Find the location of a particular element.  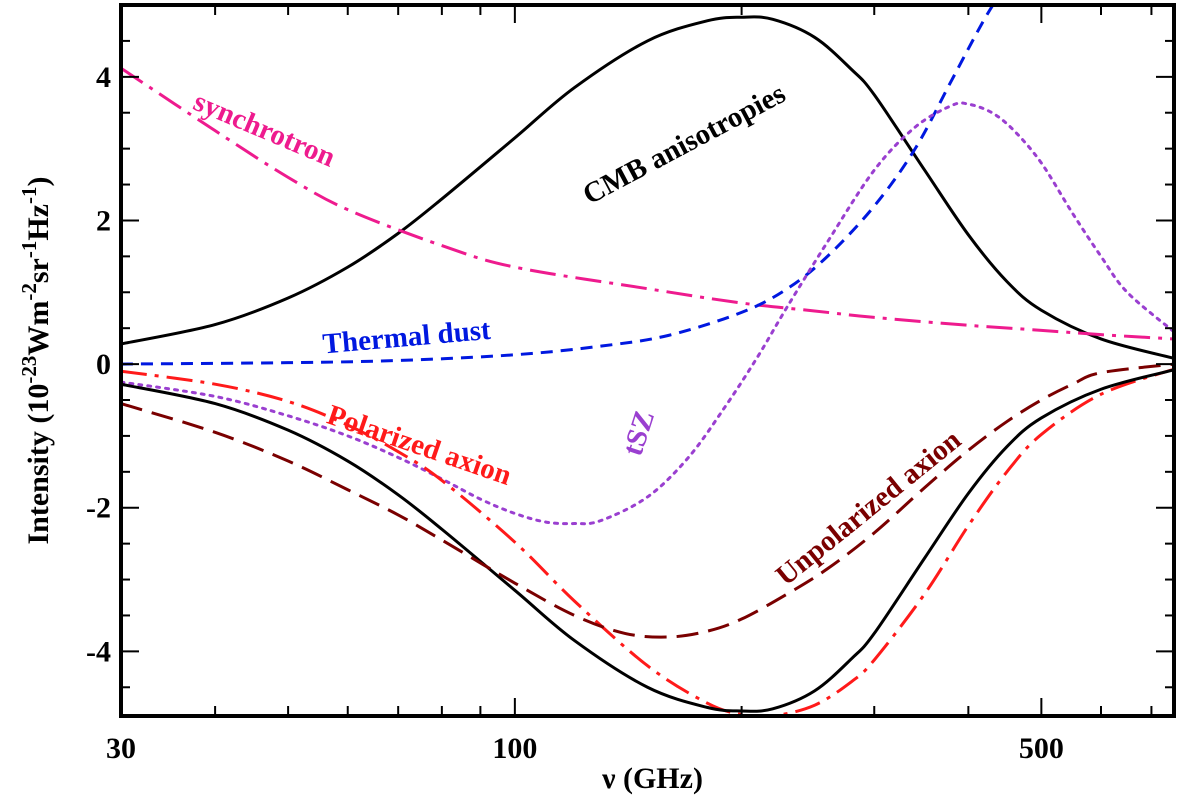

y-axis-label-exponent: -2 is located at coordinates (29, 292).